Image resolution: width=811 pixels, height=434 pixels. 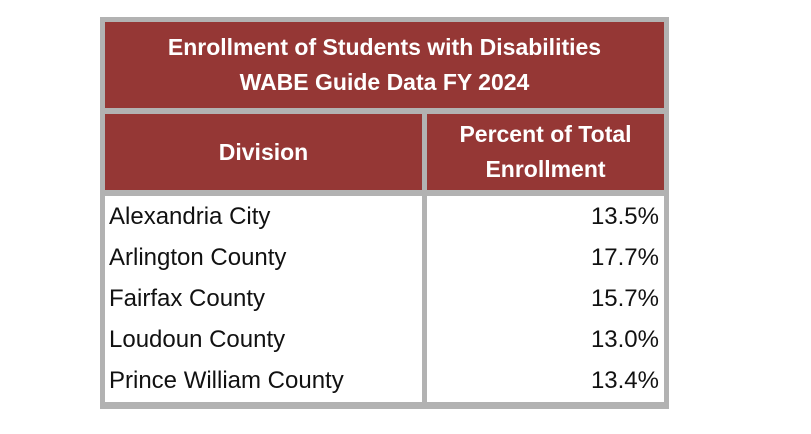 I want to click on column-header-percent-line-1: Percent of Total, so click(x=545, y=134).